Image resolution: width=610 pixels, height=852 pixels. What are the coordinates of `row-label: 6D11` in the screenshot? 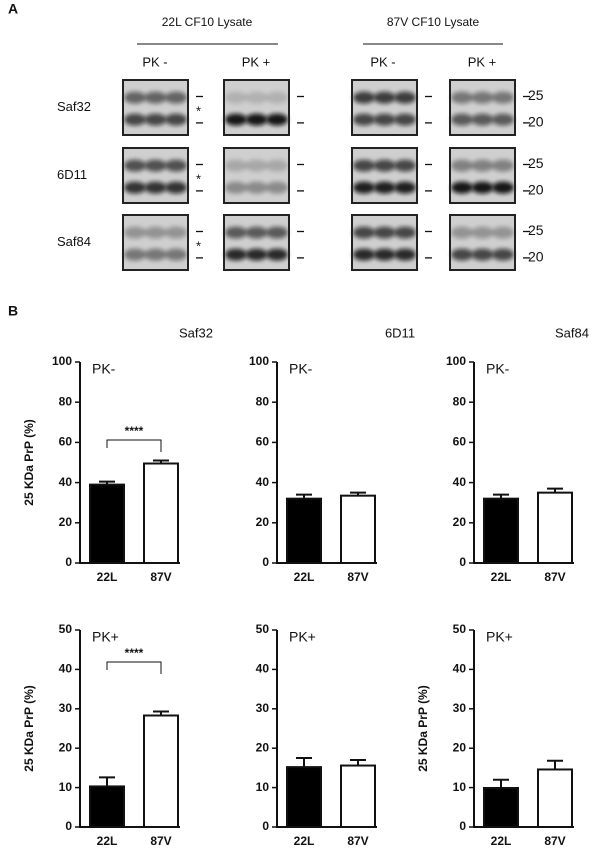 It's located at (72, 174).